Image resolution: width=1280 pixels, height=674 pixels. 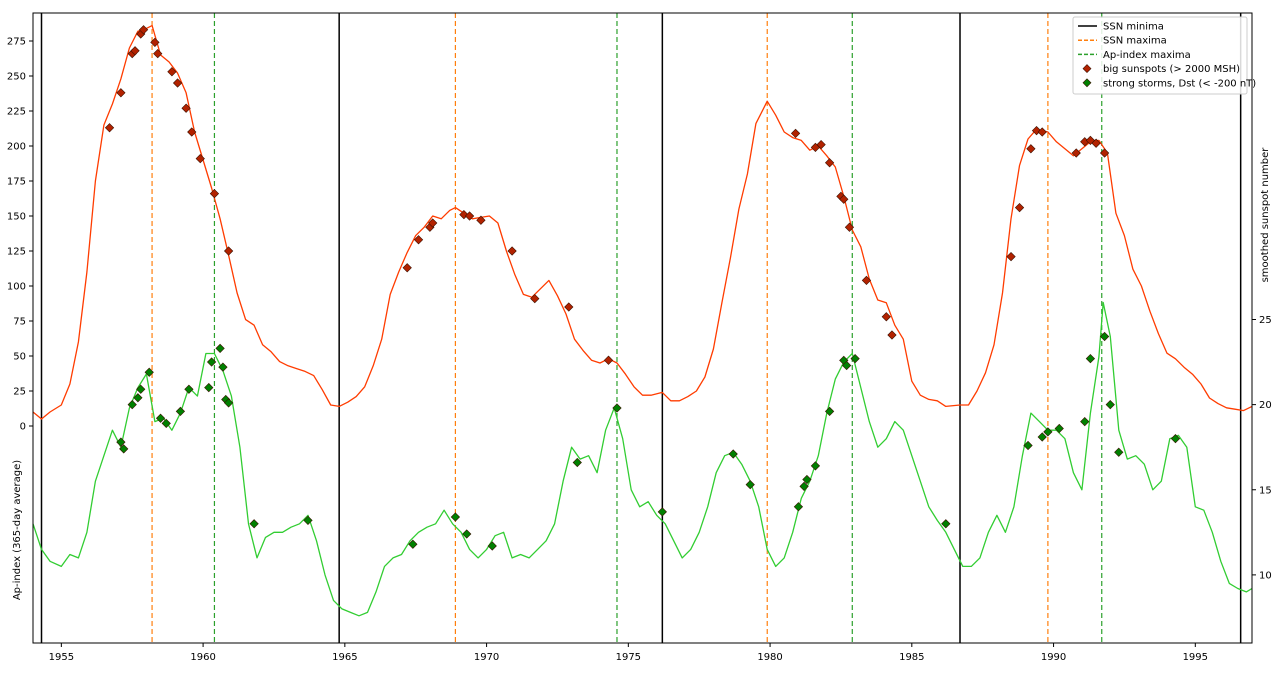 I want to click on ssn-tick-label: 0, so click(x=23, y=427).